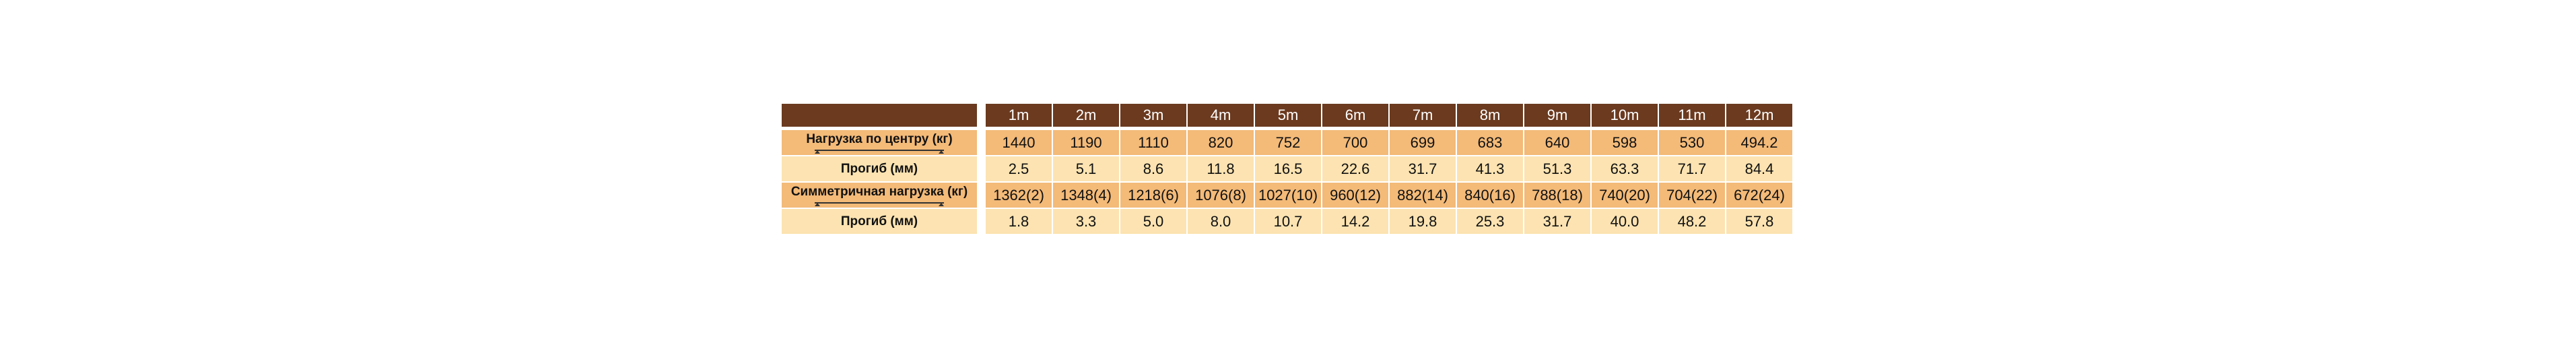  I want to click on cell-text: 494.2, so click(1759, 142).